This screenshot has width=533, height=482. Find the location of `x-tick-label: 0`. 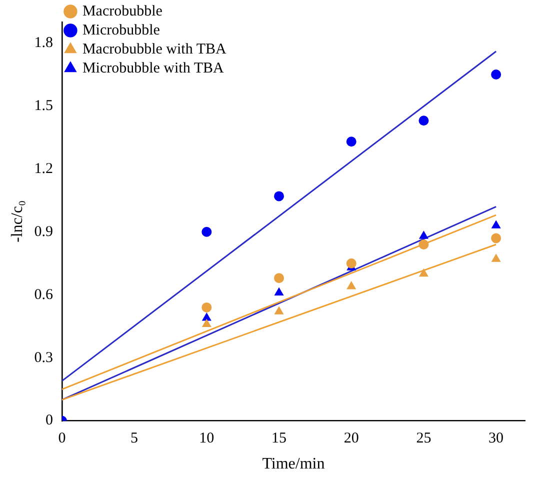

x-tick-label: 0 is located at coordinates (62, 438).